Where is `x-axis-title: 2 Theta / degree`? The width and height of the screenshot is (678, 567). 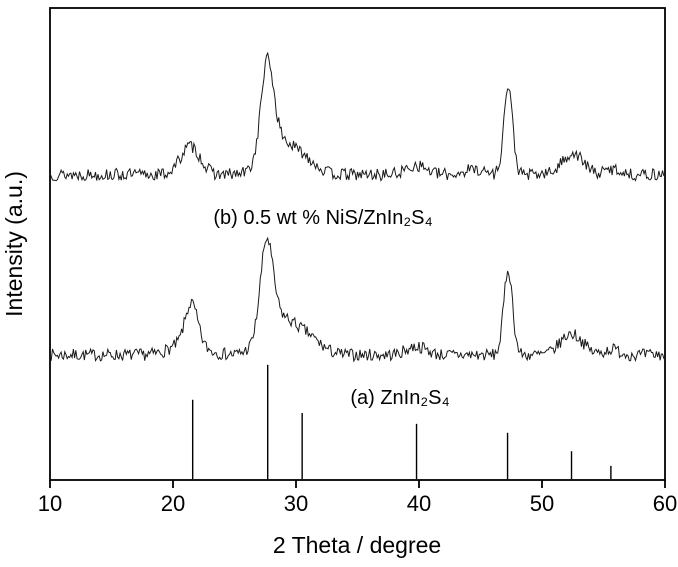 x-axis-title: 2 Theta / degree is located at coordinates (357, 545).